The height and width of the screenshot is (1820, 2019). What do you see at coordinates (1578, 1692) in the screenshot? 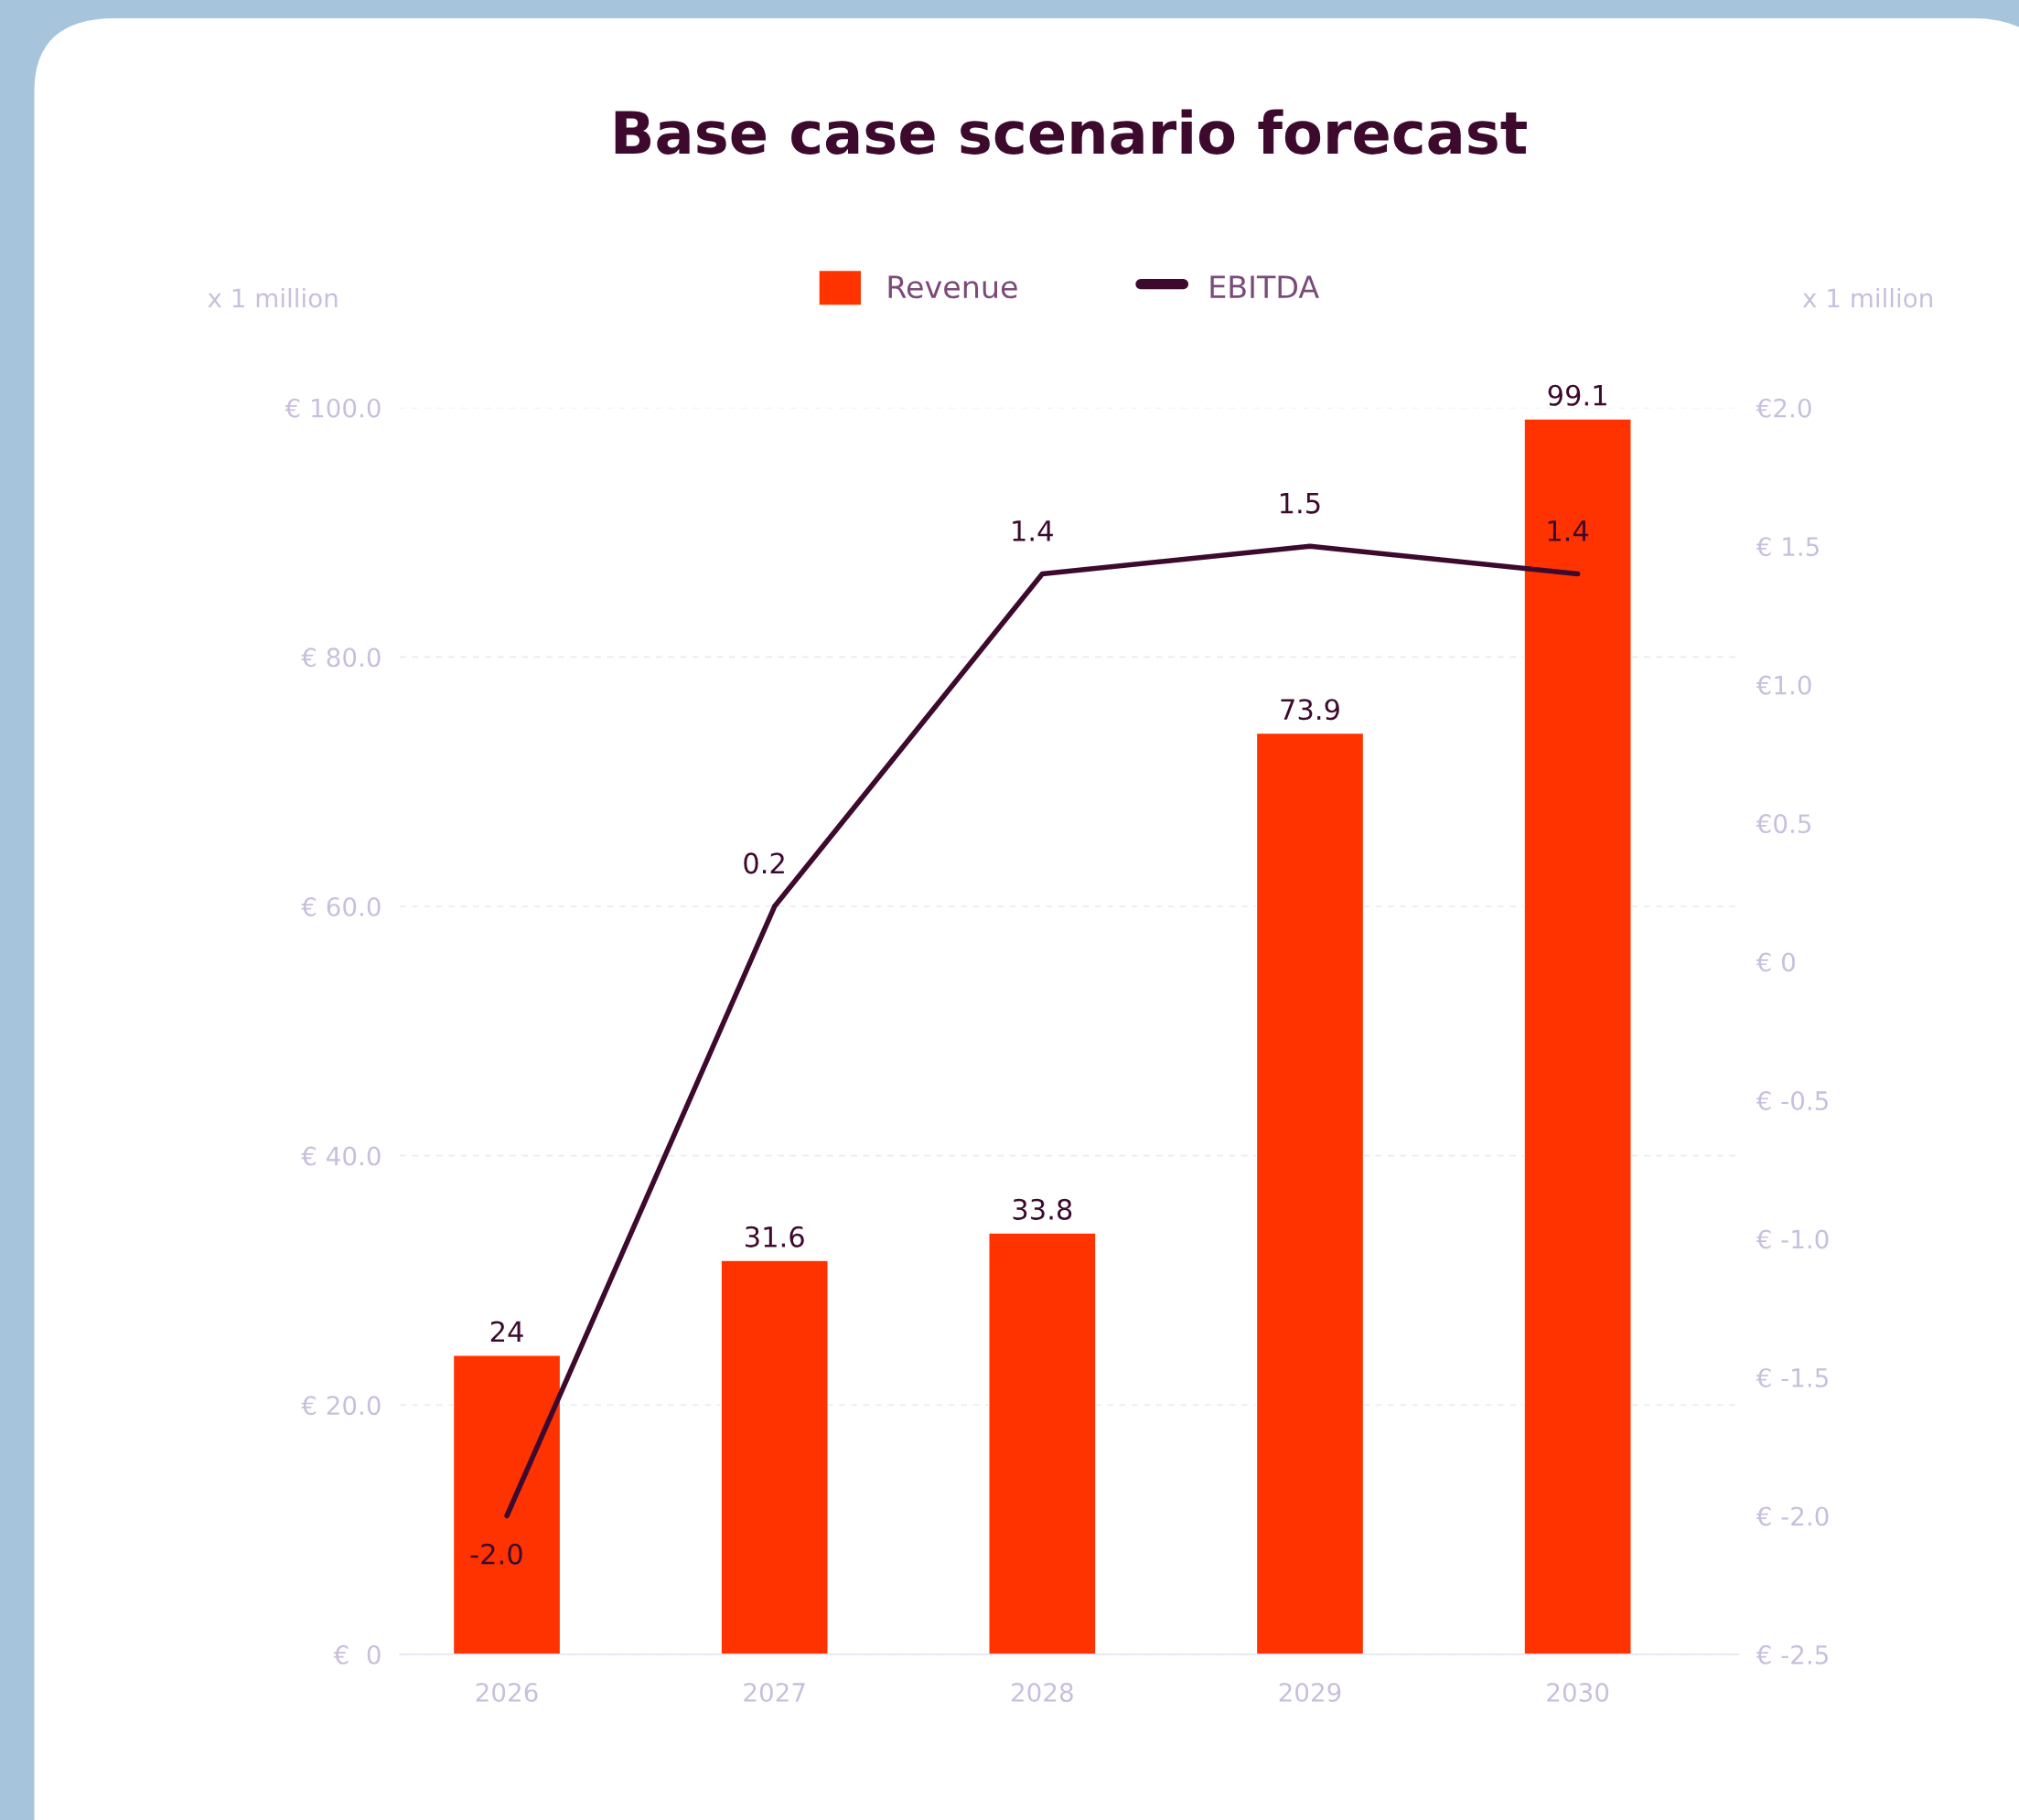
I see `x-tick-label: 2030` at bounding box center [1578, 1692].